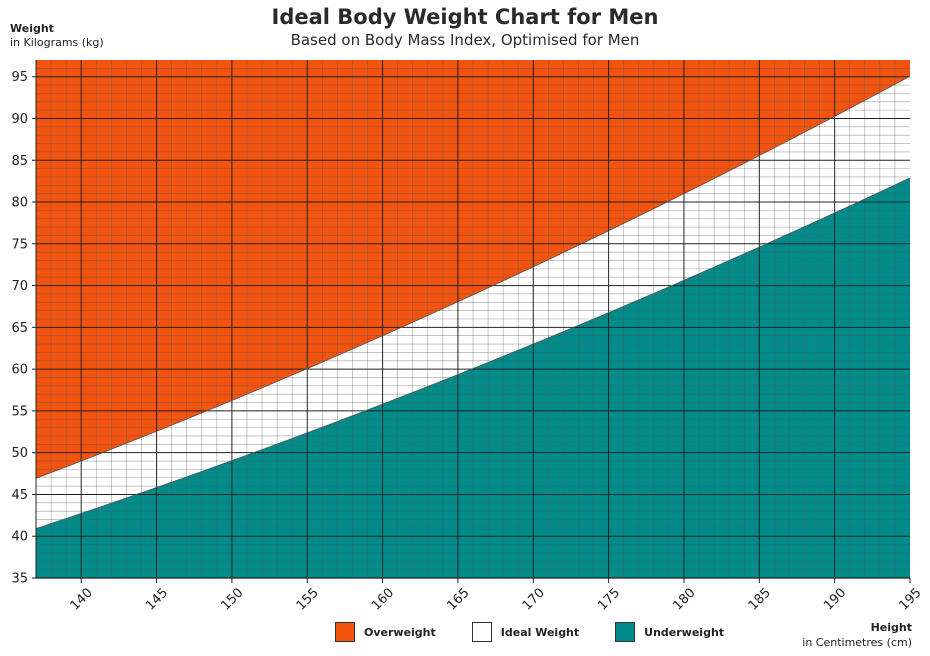 The width and height of the screenshot is (930, 656). What do you see at coordinates (910, 599) in the screenshot?
I see `x-tick-label: 195` at bounding box center [910, 599].